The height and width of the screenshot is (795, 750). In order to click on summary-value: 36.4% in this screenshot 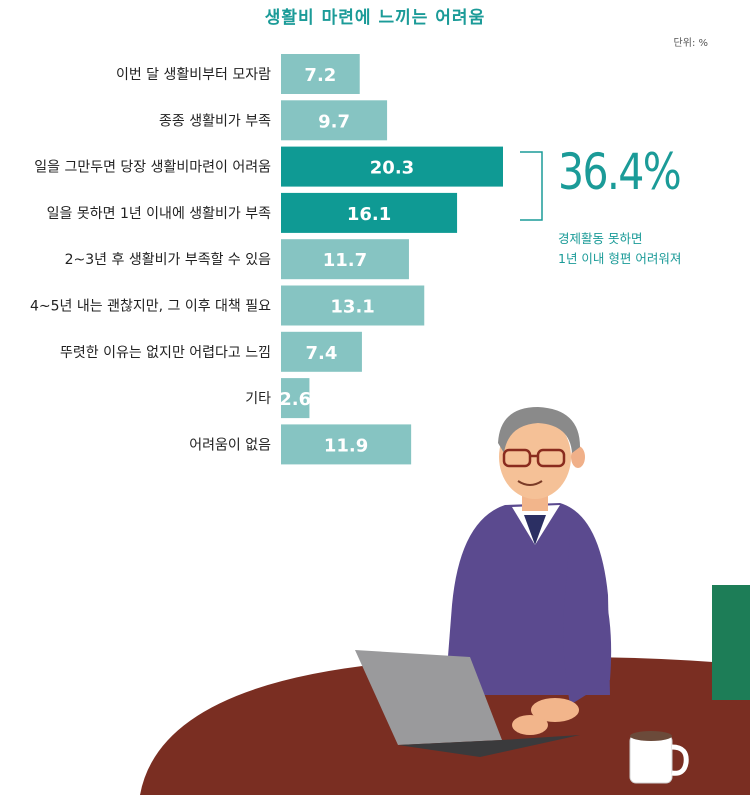, I will do `click(620, 172)`.